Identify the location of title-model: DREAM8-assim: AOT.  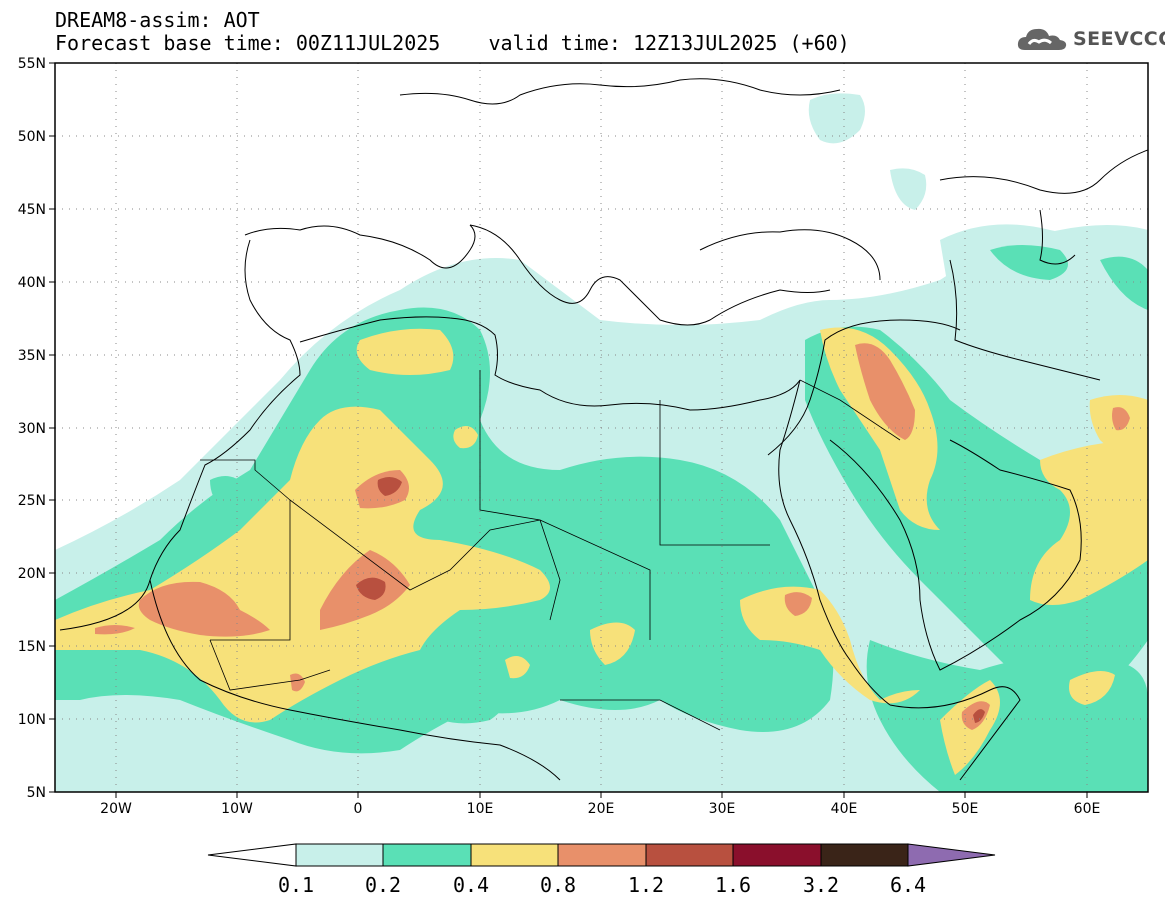
(157, 20).